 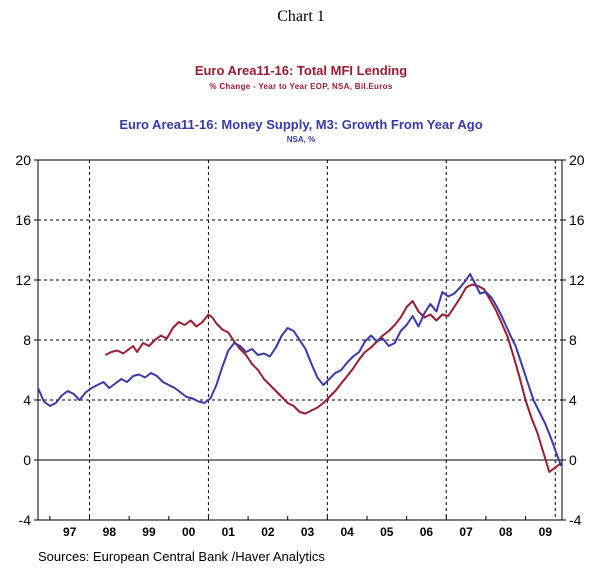 I want to click on y-tick-label-right: 20, so click(x=577, y=160).